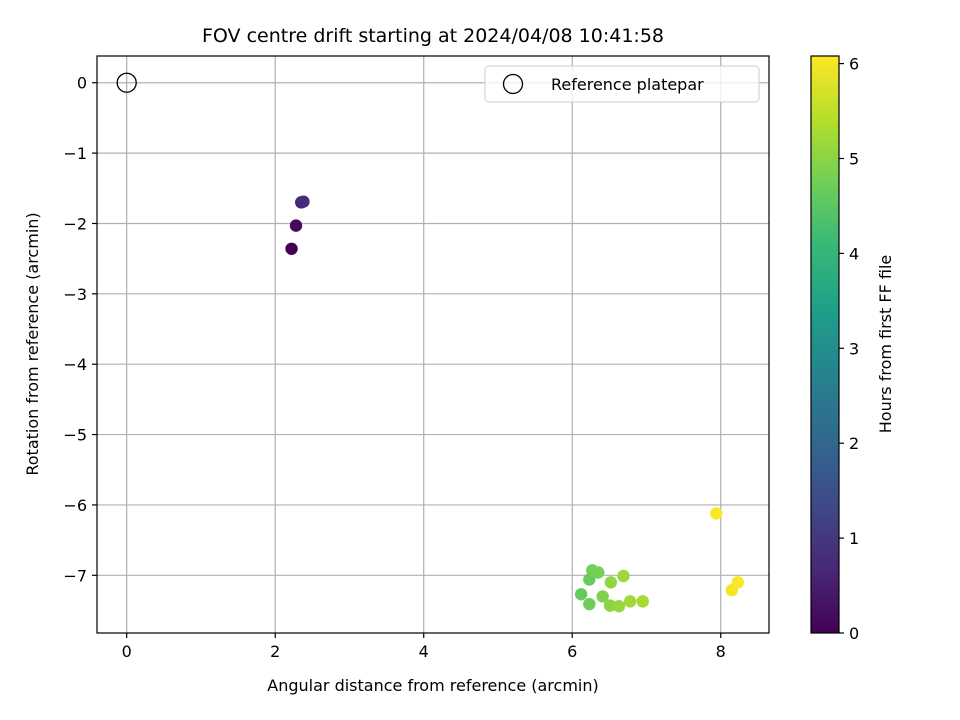  What do you see at coordinates (854, 443) in the screenshot?
I see `colorbar-tick-label: 2` at bounding box center [854, 443].